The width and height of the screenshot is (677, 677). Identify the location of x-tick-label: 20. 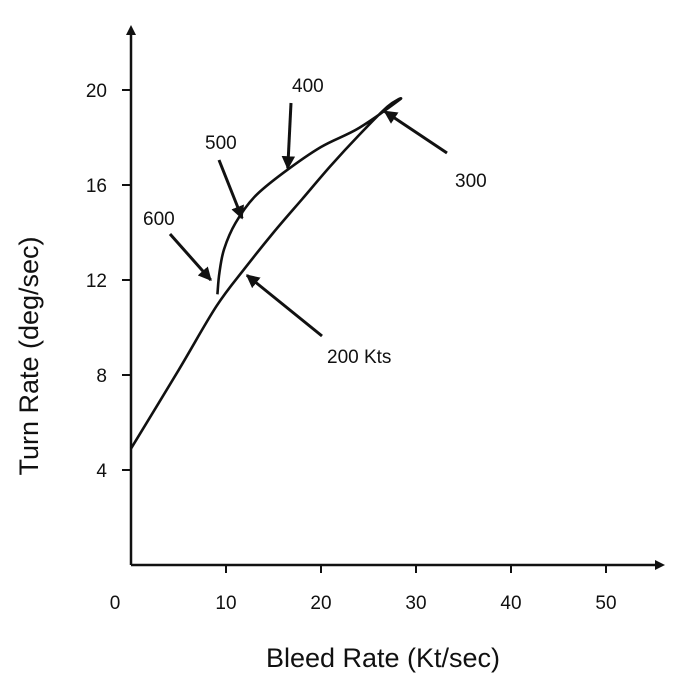
(320, 603).